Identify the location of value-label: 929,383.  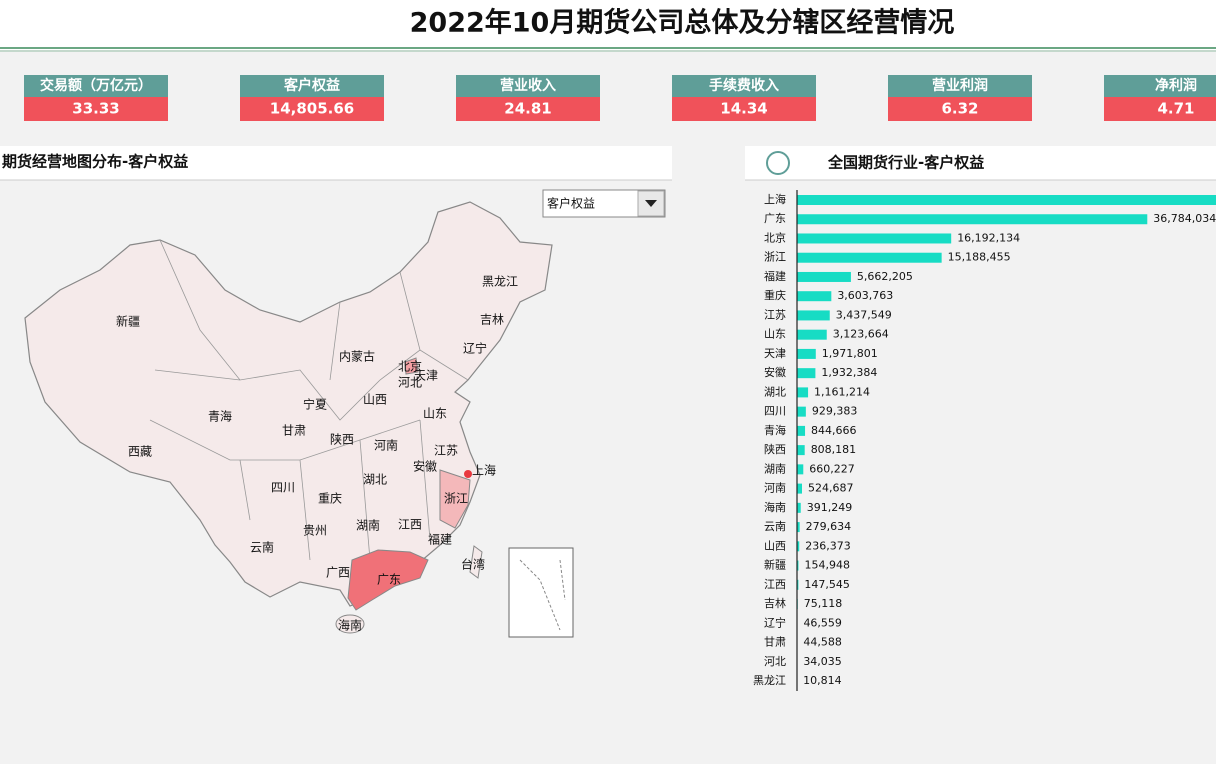
(835, 411).